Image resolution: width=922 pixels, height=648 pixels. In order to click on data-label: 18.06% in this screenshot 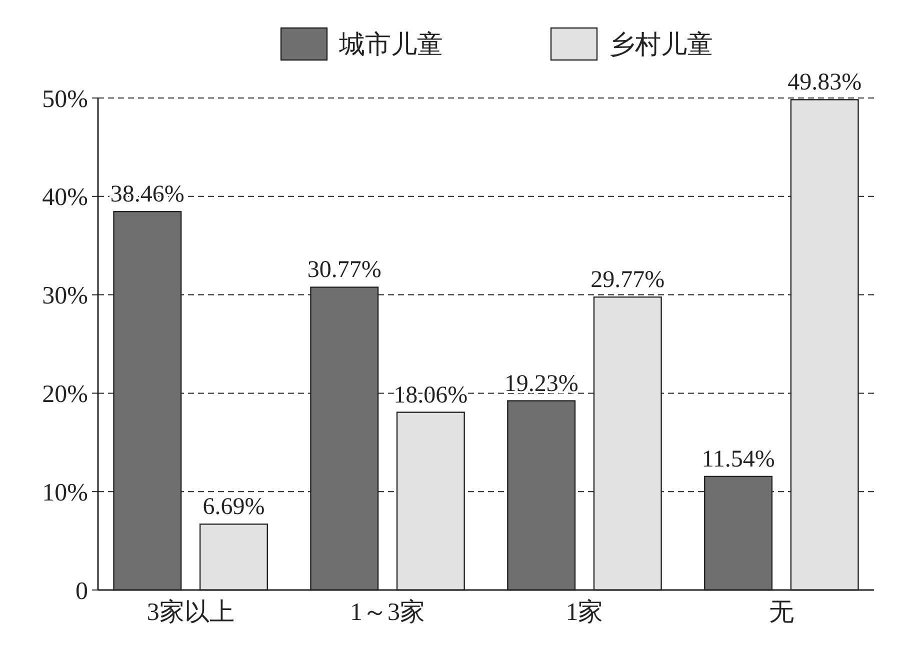, I will do `click(431, 395)`.